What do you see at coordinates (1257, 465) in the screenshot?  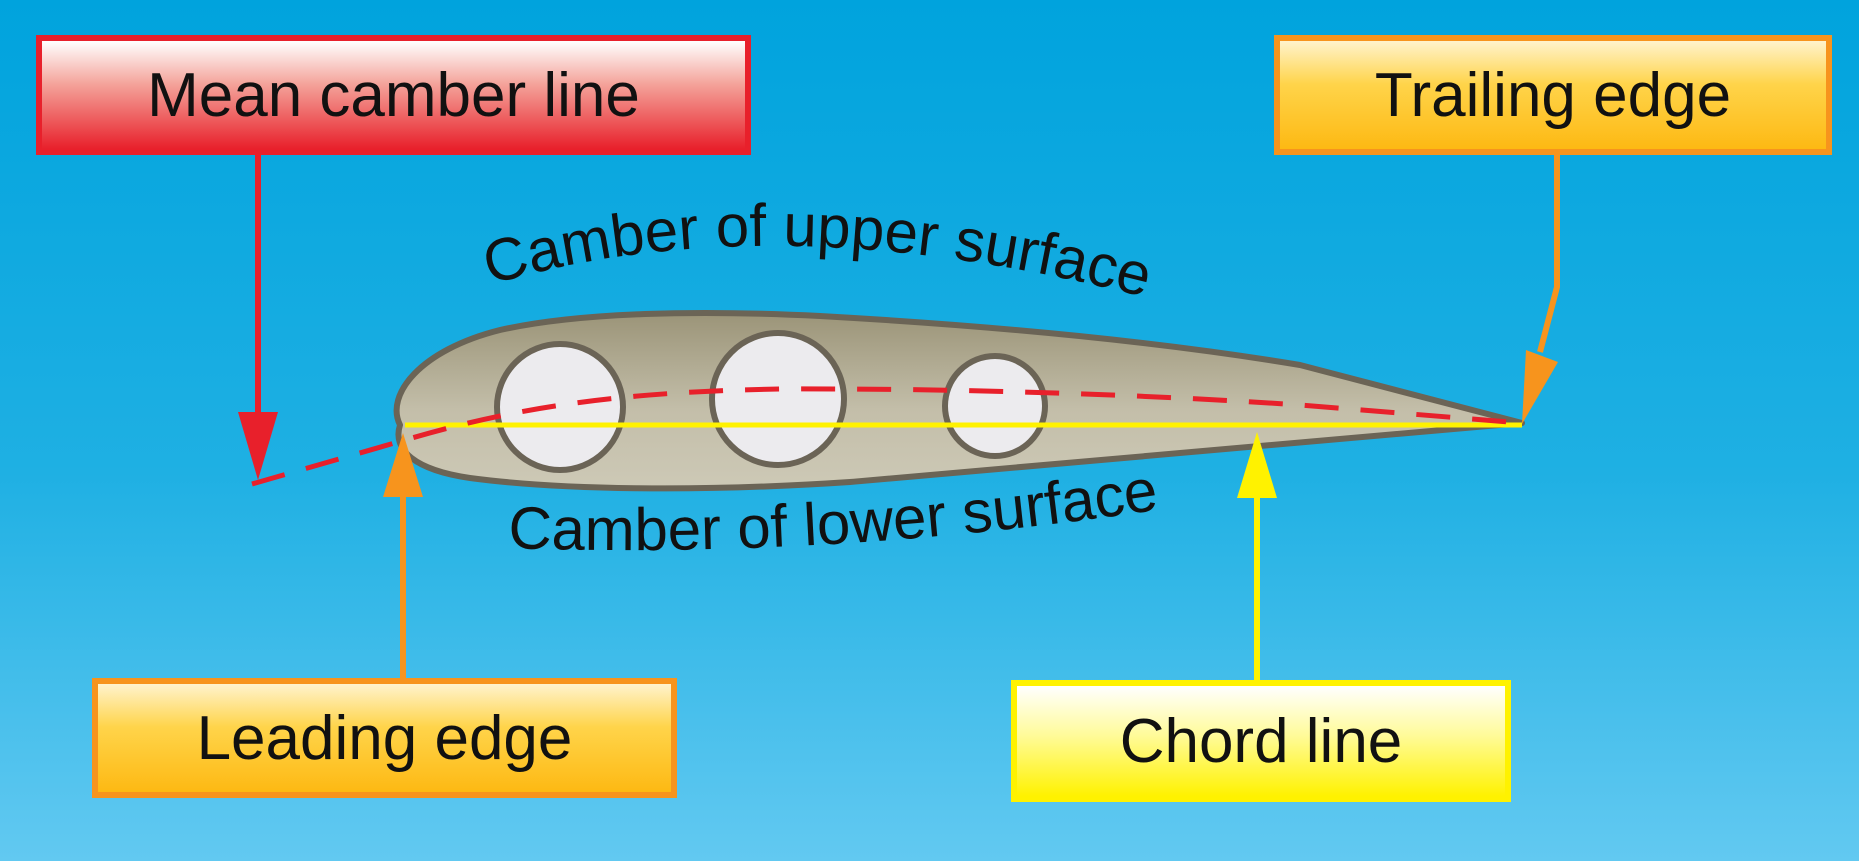 I see `chord-line-arrowhead` at bounding box center [1257, 465].